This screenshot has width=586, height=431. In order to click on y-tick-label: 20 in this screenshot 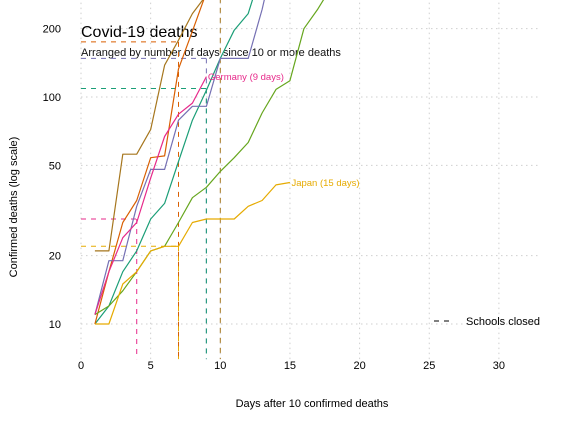, I will do `click(55, 257)`.